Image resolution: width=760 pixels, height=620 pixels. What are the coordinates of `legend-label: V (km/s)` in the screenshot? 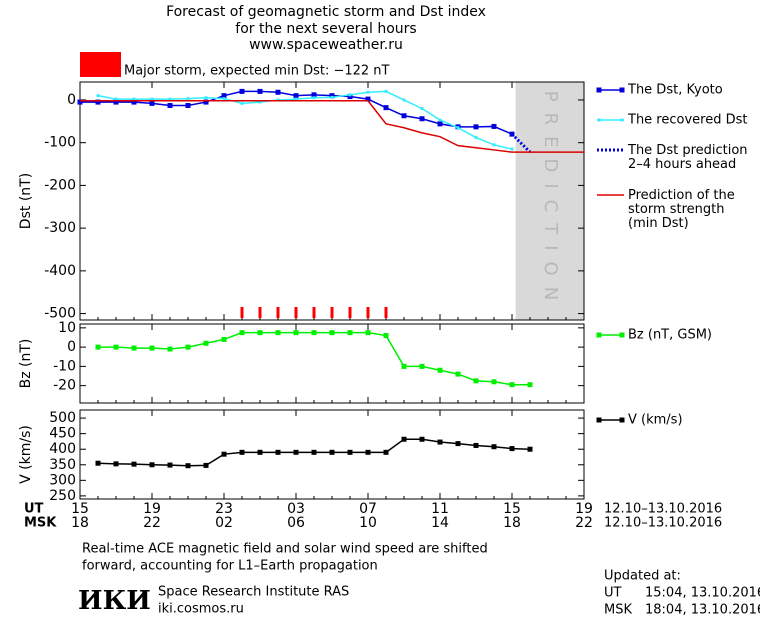 It's located at (655, 420).